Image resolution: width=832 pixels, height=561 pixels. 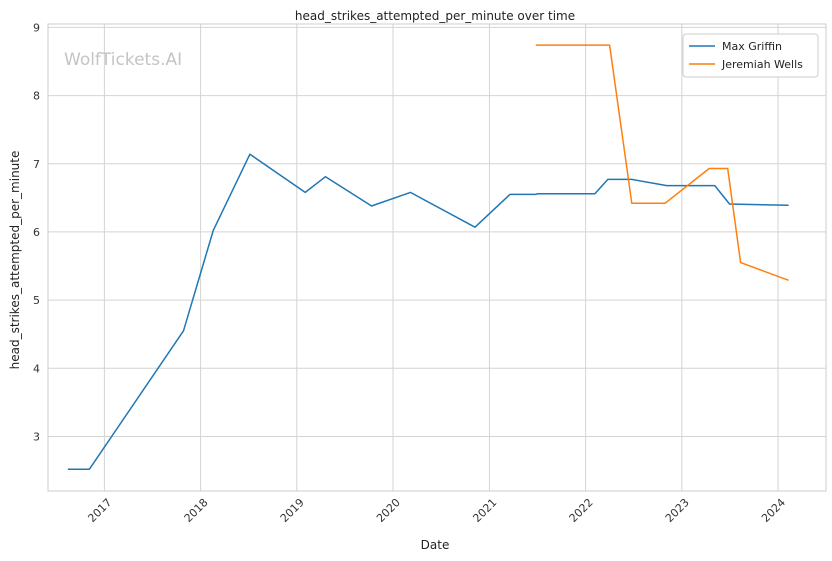 What do you see at coordinates (15, 260) in the screenshot?
I see `y-axis-title: head_strikes_attempted_per_minute` at bounding box center [15, 260].